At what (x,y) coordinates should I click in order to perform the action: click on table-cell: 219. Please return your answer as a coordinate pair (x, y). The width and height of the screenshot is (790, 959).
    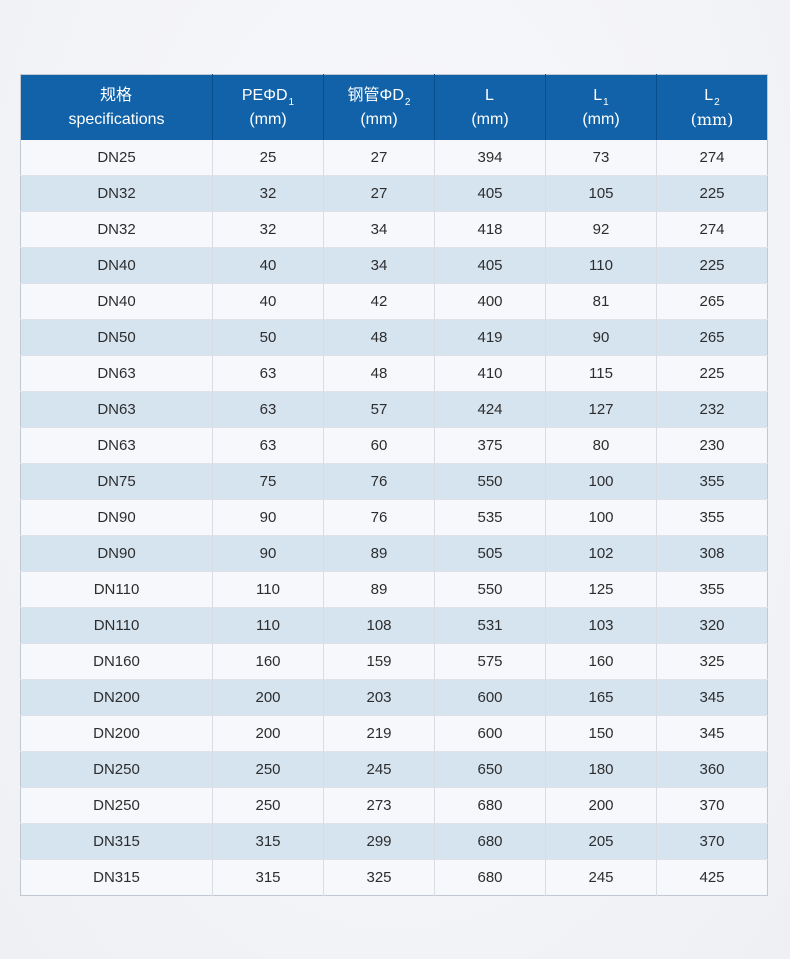
    Looking at the image, I should click on (379, 733).